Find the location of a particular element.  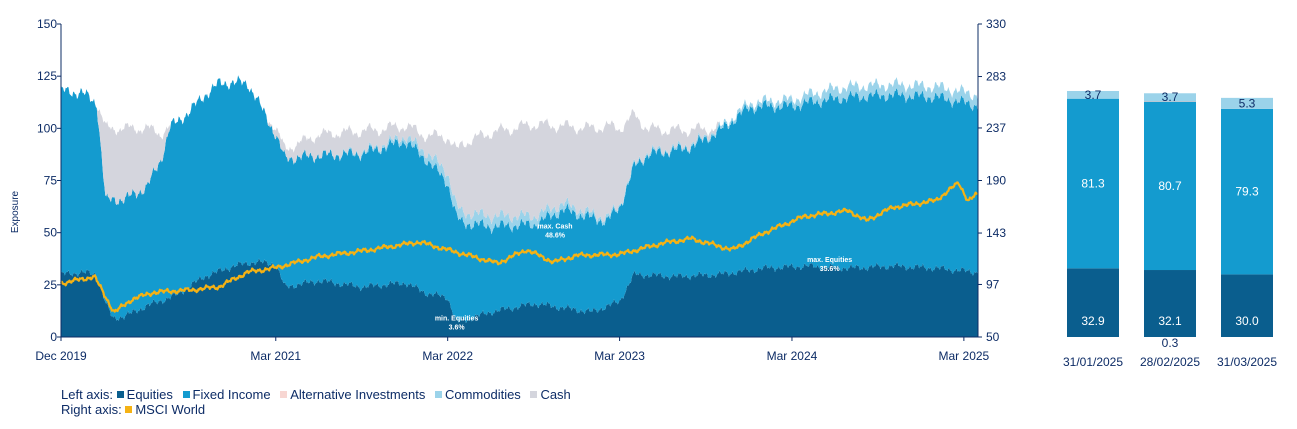

bar-value-label: 30.0 is located at coordinates (1247, 321).